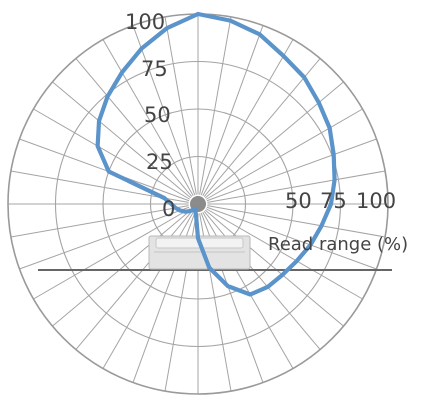 The width and height of the screenshot is (423, 397). What do you see at coordinates (159, 162) in the screenshot?
I see `radial-tick-label-25: 25` at bounding box center [159, 162].